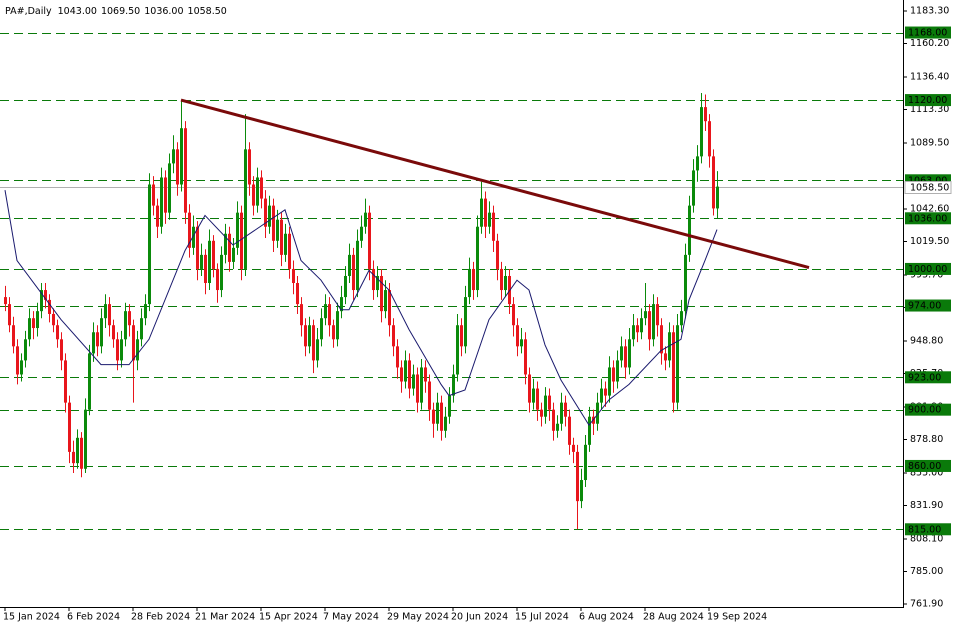 The width and height of the screenshot is (953, 628). I want to click on level-label: 1000.00, so click(927, 269).